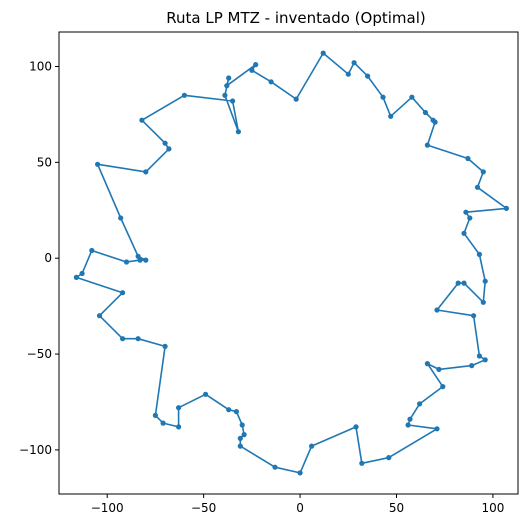 This screenshot has width=532, height=528. What do you see at coordinates (203, 508) in the screenshot?
I see `x-tick-label: −50` at bounding box center [203, 508].